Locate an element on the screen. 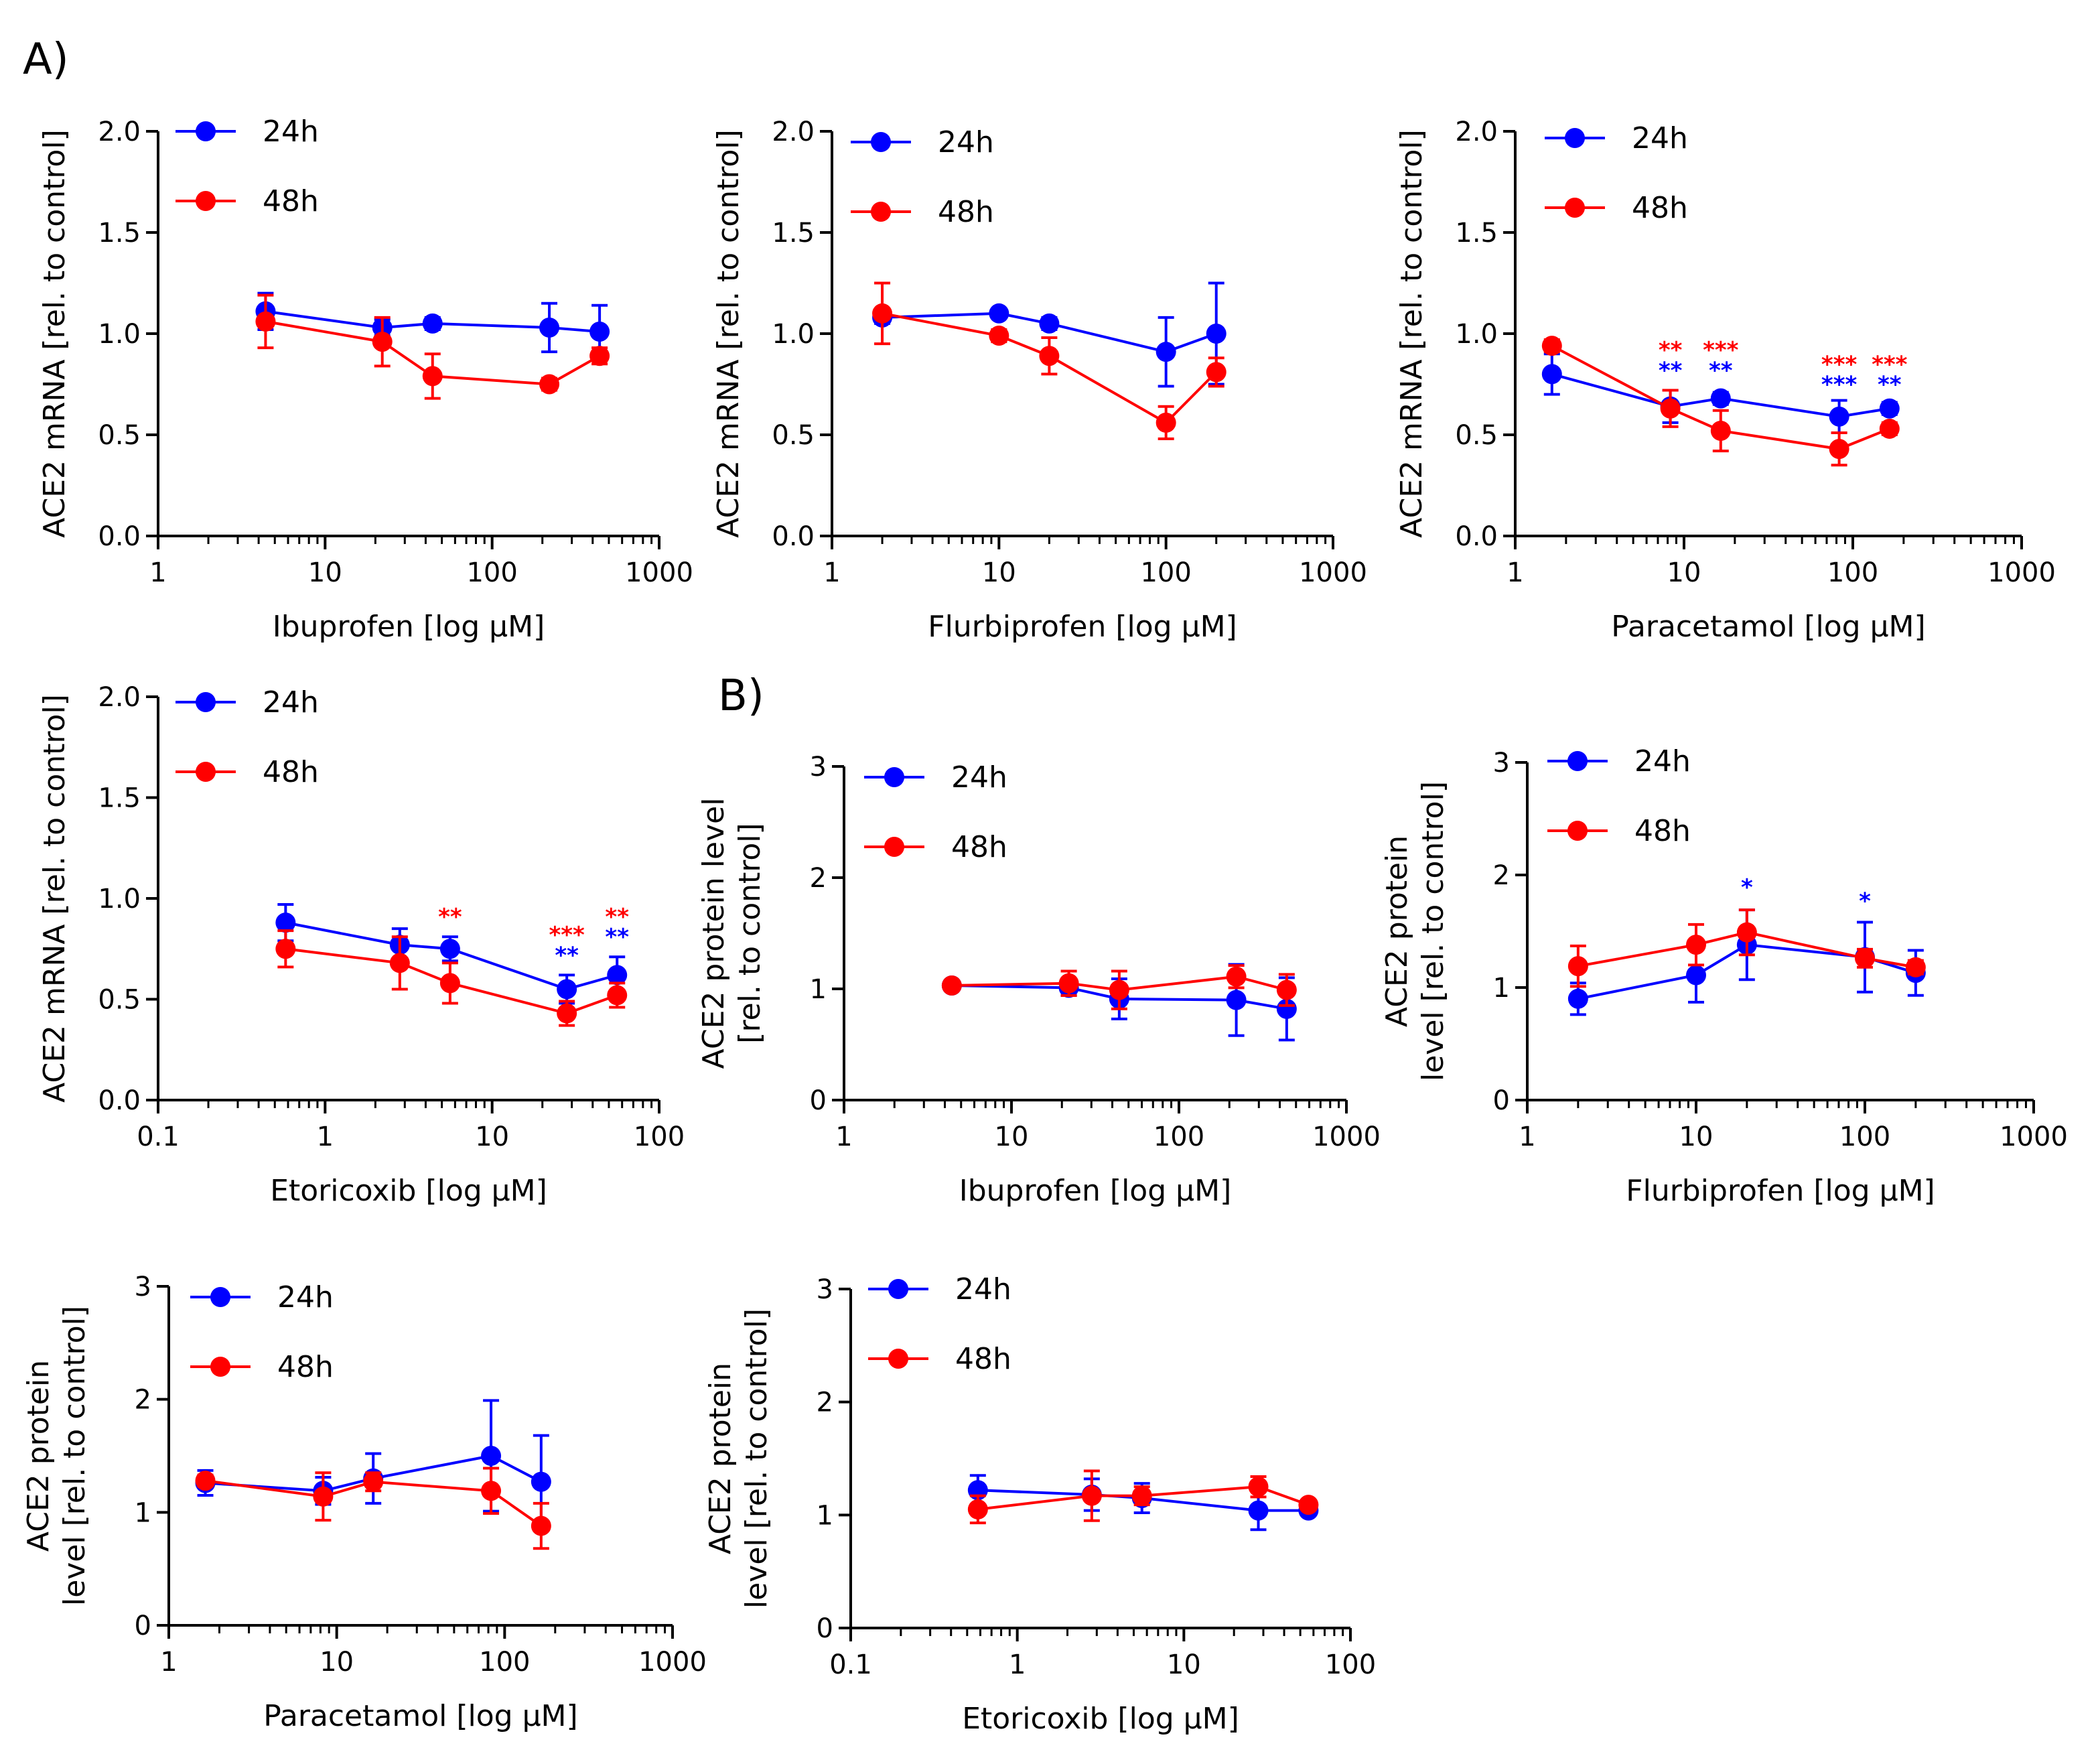 The image size is (2100, 1762). series-24h is located at coordinates (433, 325).